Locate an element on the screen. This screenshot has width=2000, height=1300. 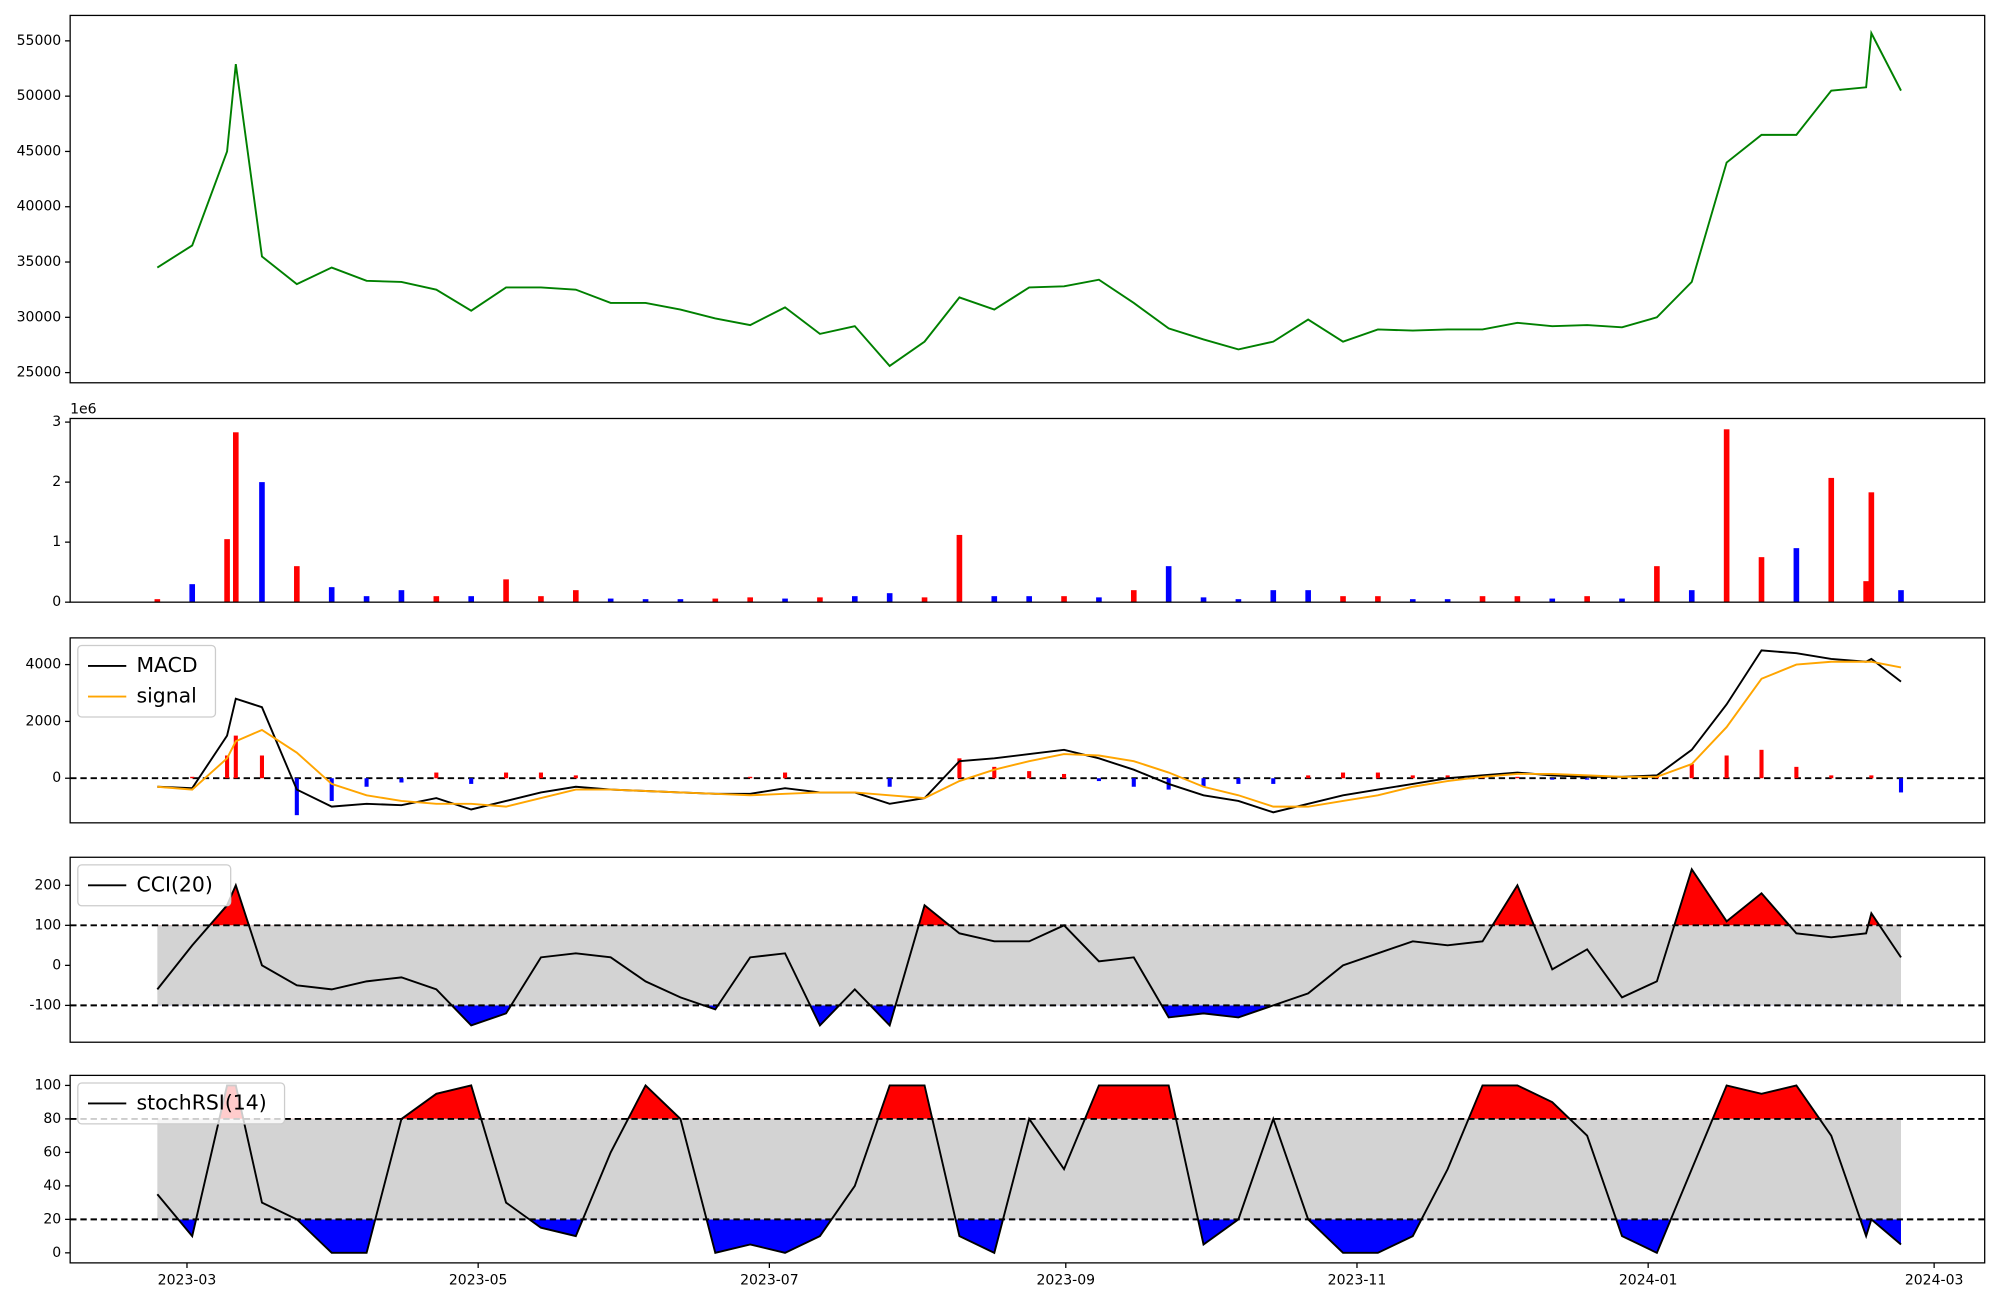
legend-label: signal is located at coordinates (166, 696).